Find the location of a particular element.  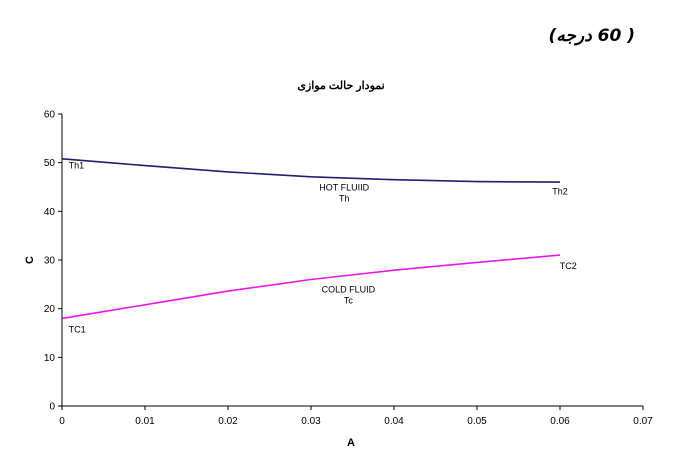

annotation-line: TC2 is located at coordinates (568, 266).